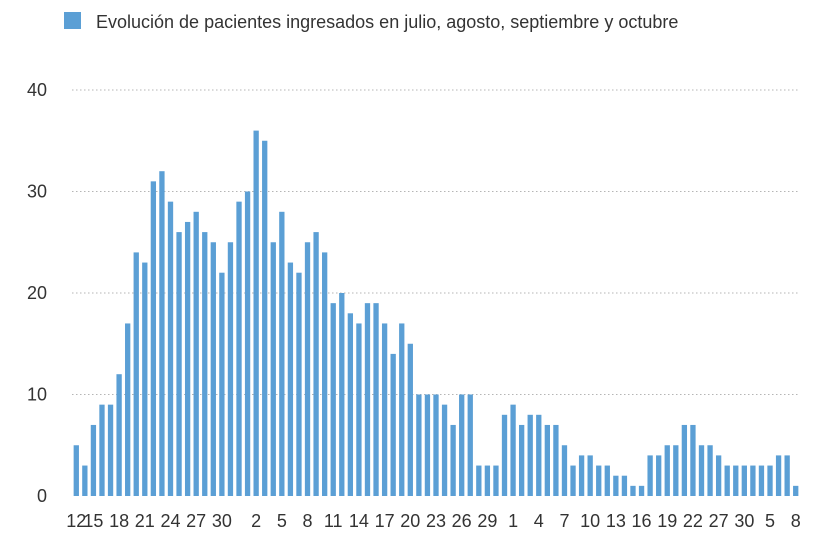  I want to click on x-tick-label: 17, so click(385, 521).